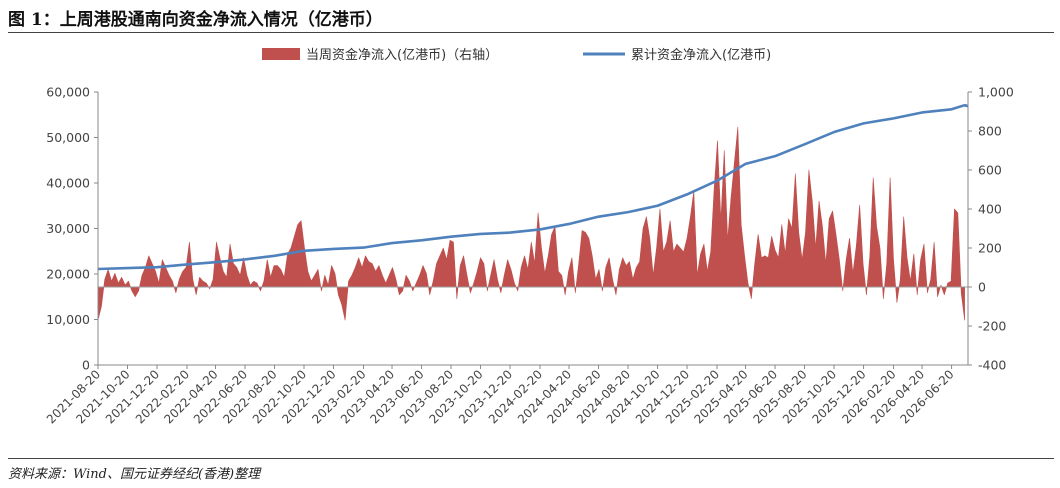 Image resolution: width=1060 pixels, height=488 pixels. Describe the element at coordinates (990, 248) in the screenshot. I see `right-tick-label: 200` at that location.